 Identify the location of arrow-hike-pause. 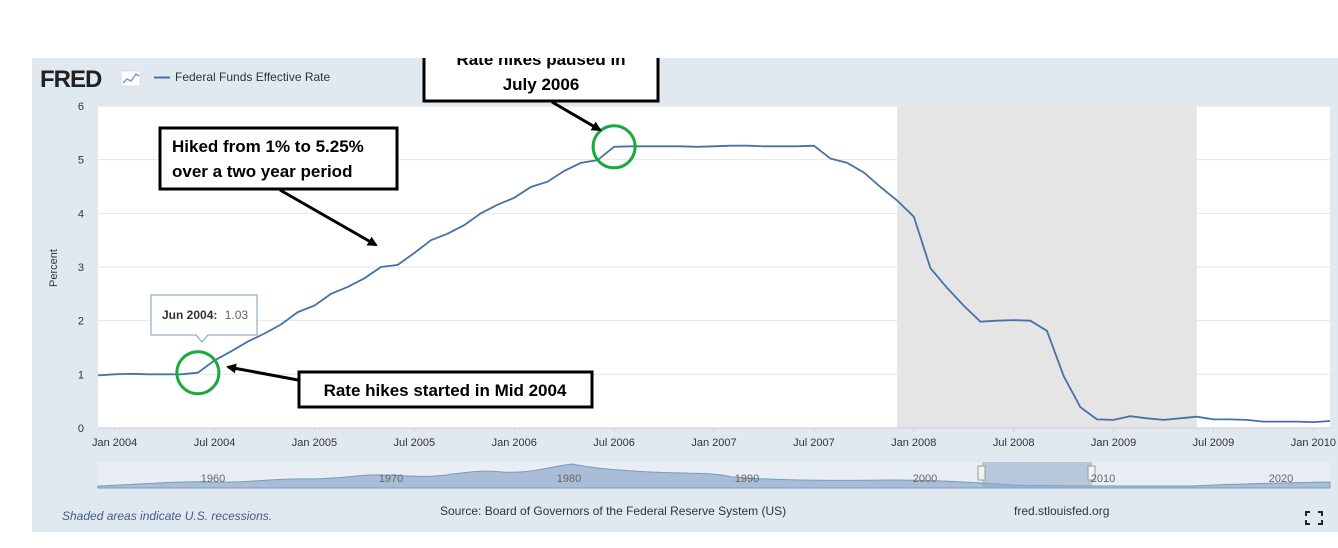
(576, 116).